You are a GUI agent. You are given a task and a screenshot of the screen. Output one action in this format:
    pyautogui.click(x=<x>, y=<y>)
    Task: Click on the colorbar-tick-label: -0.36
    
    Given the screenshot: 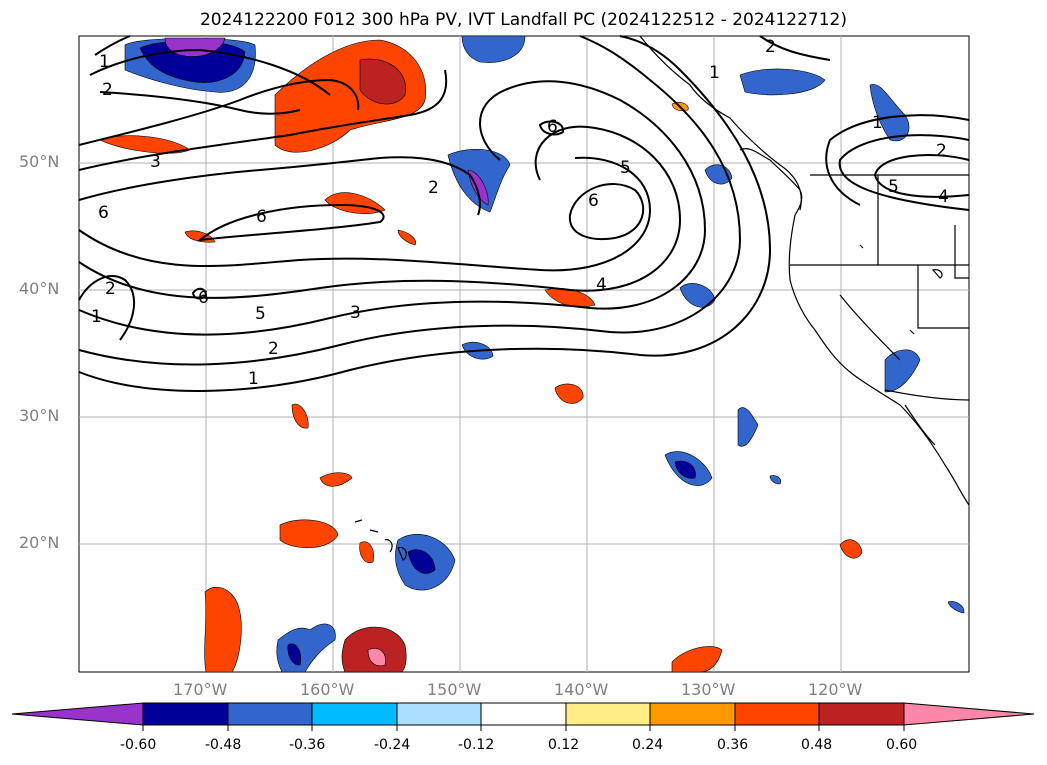 What is the action you would take?
    pyautogui.click(x=307, y=745)
    